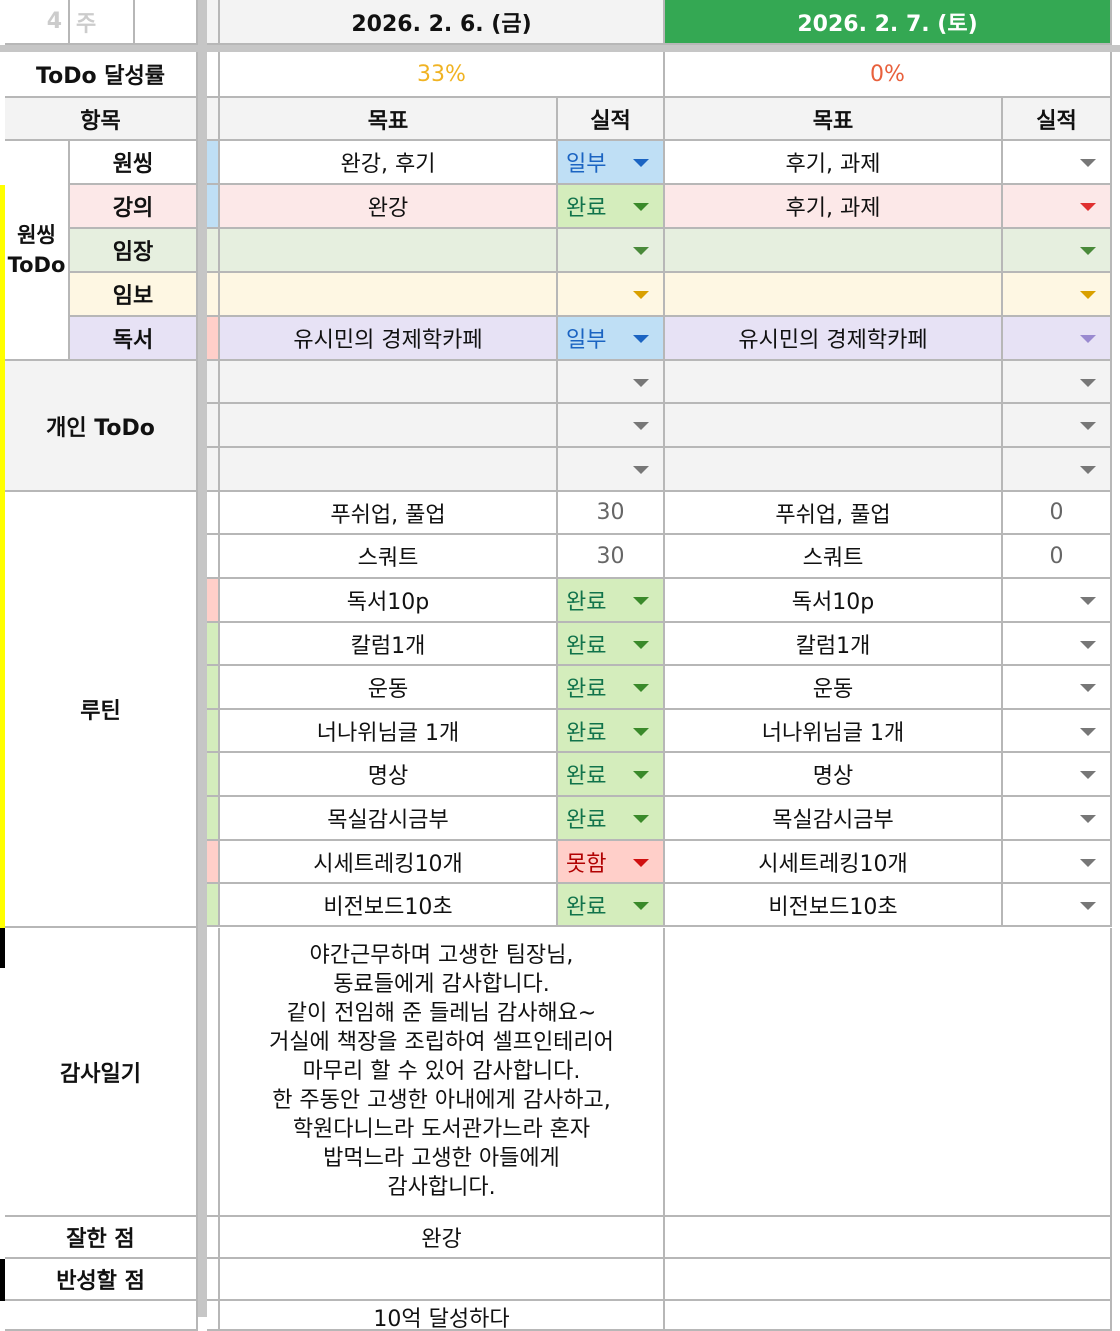 This screenshot has height=1331, width=1120. I want to click on goal-cell-day1: 칼럼1개, so click(389, 644).